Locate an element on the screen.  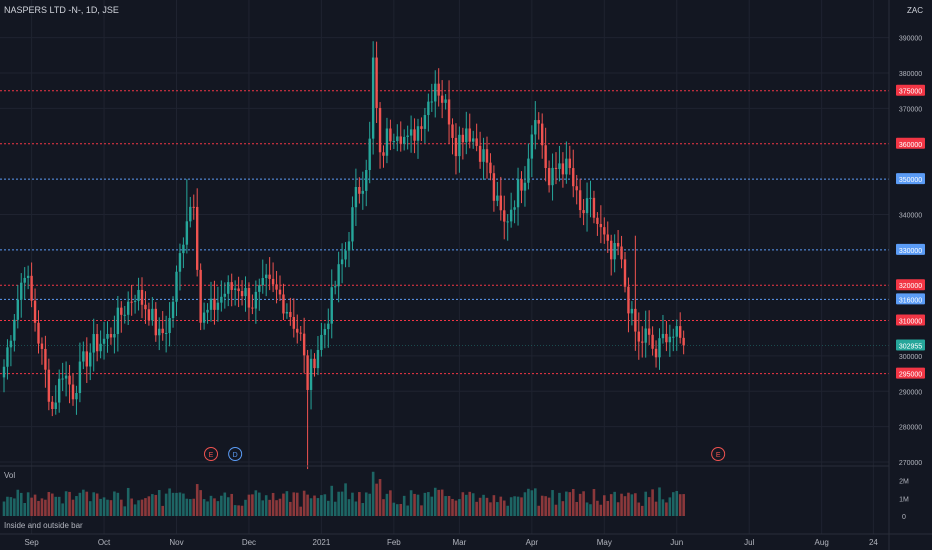
y-tick-label: 370000 is located at coordinates (910, 109).